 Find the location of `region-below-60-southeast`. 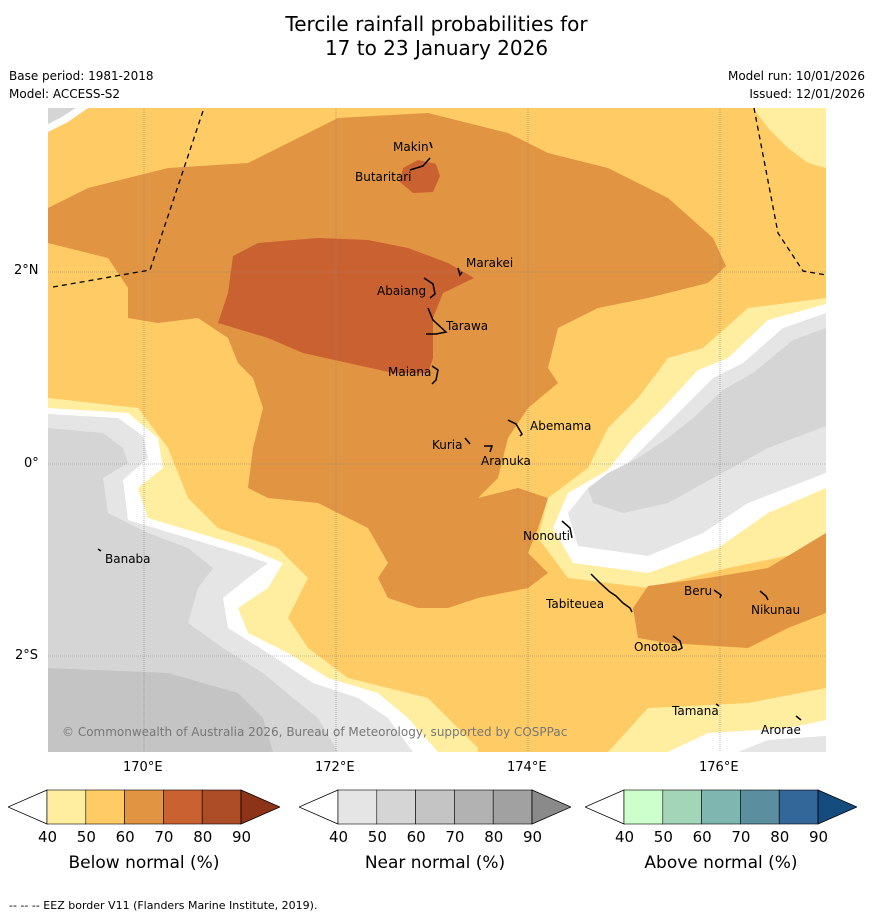

region-below-60-southeast is located at coordinates (729, 590).